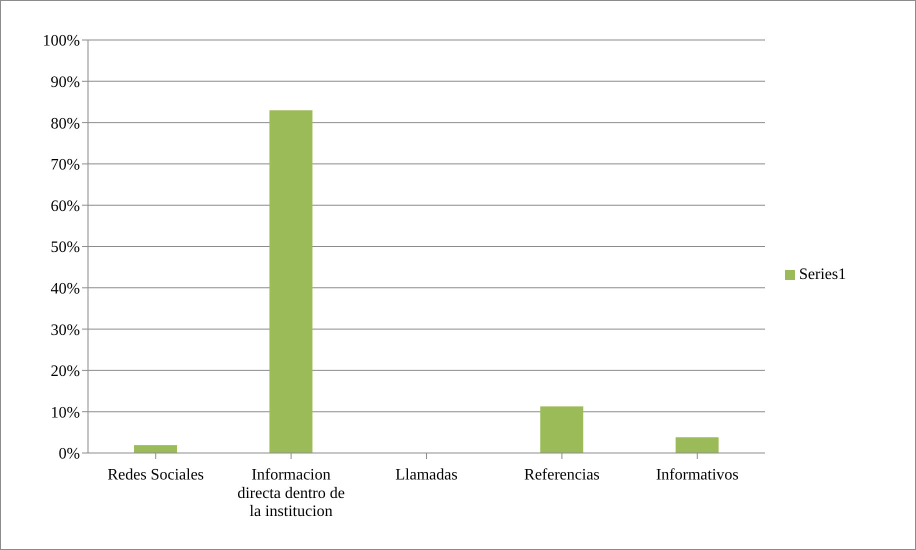 The image size is (916, 550). I want to click on y-tick-label: 10%, so click(65, 413).